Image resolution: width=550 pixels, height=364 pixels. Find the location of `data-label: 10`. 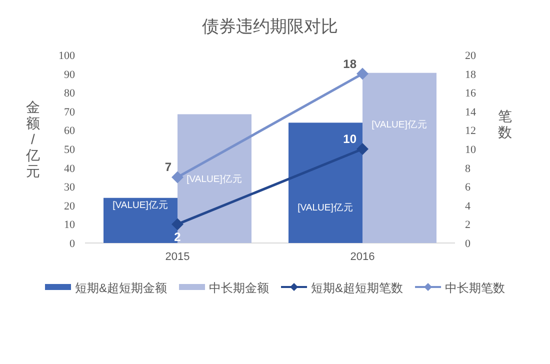

data-label: 10 is located at coordinates (350, 139).